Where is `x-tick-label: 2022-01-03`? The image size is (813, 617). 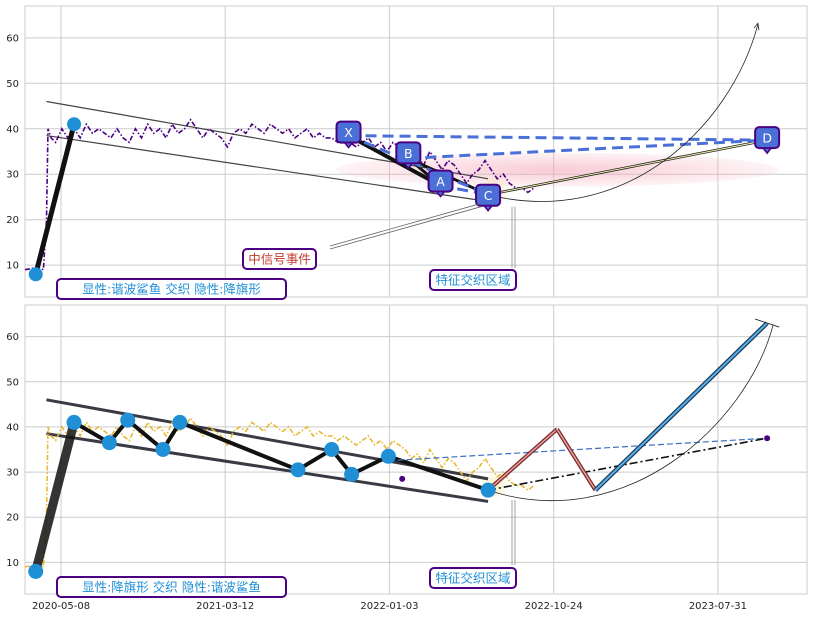
x-tick-label: 2022-01-03 is located at coordinates (389, 606).